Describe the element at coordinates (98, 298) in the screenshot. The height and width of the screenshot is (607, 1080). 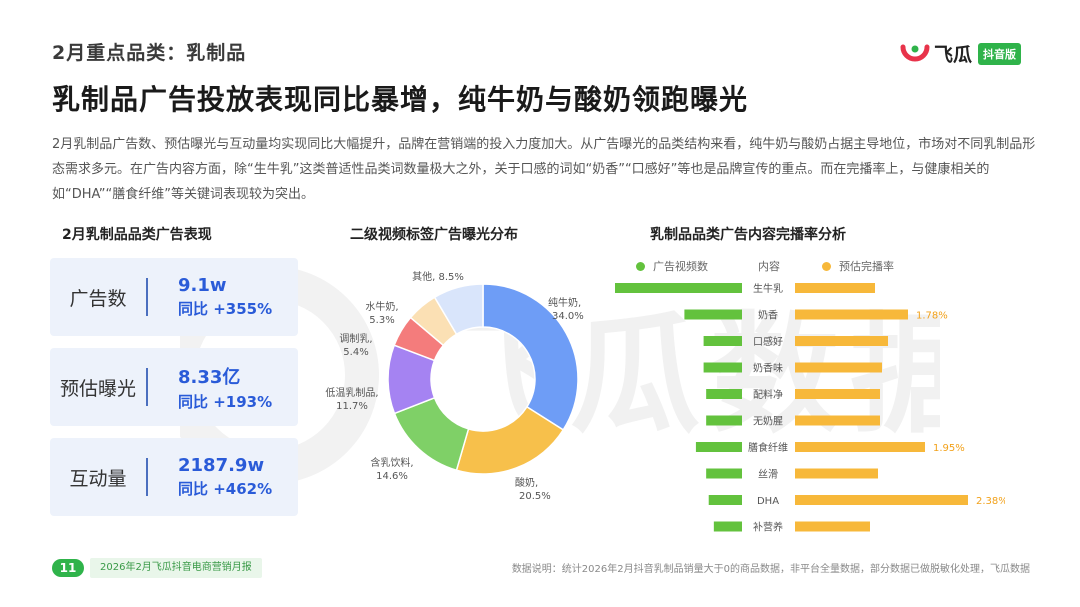
I see `kpi-label: 广告数` at that location.